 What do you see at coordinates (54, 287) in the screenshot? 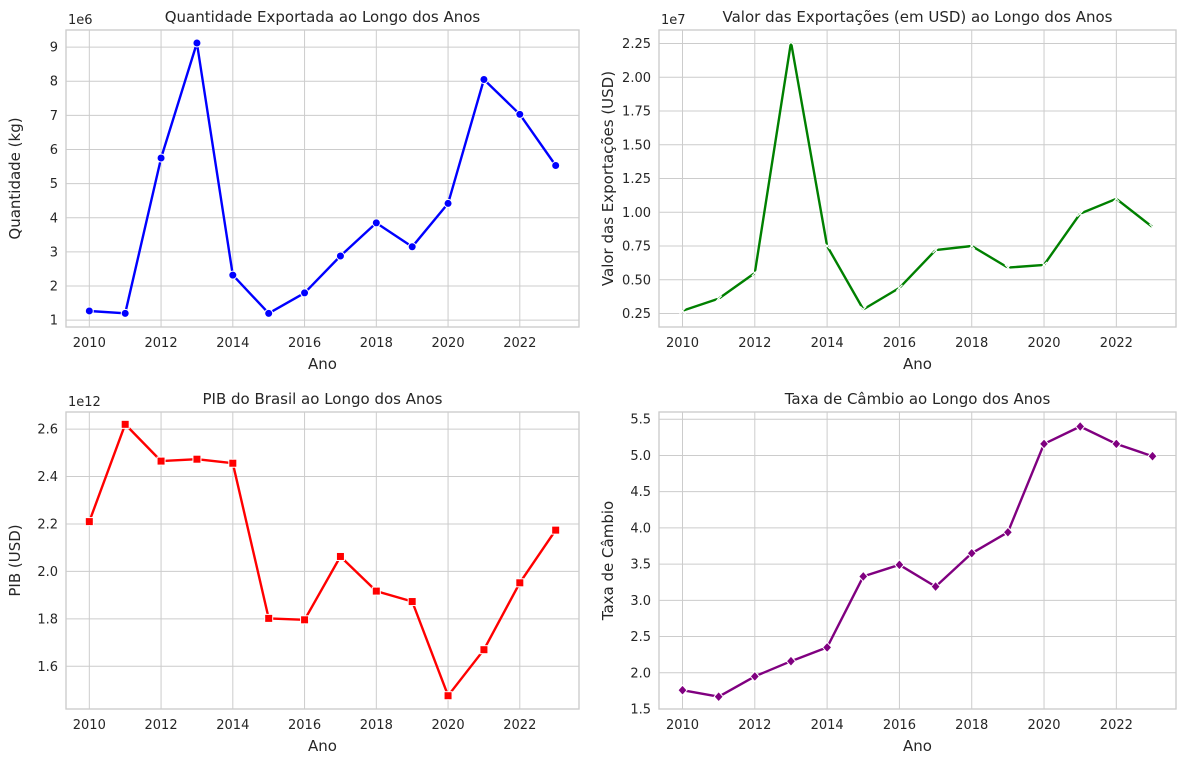
I see `y-tick-label: 2` at bounding box center [54, 287].